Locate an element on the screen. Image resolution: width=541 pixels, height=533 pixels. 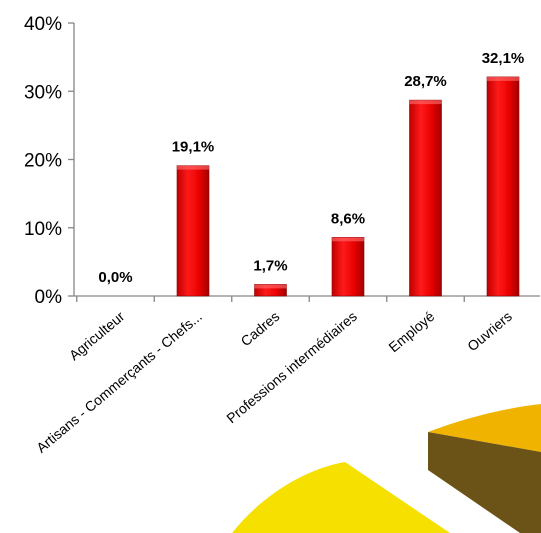
pie-slice-yellow is located at coordinates (341, 497).